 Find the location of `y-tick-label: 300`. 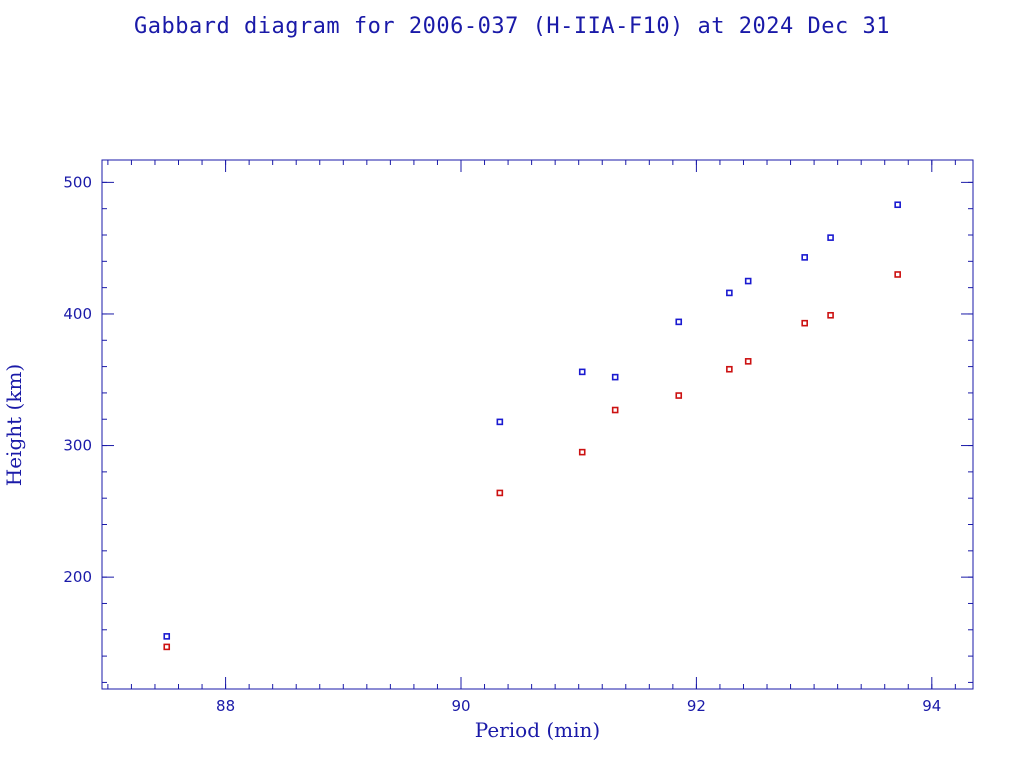

y-tick-label: 300 is located at coordinates (77, 446).